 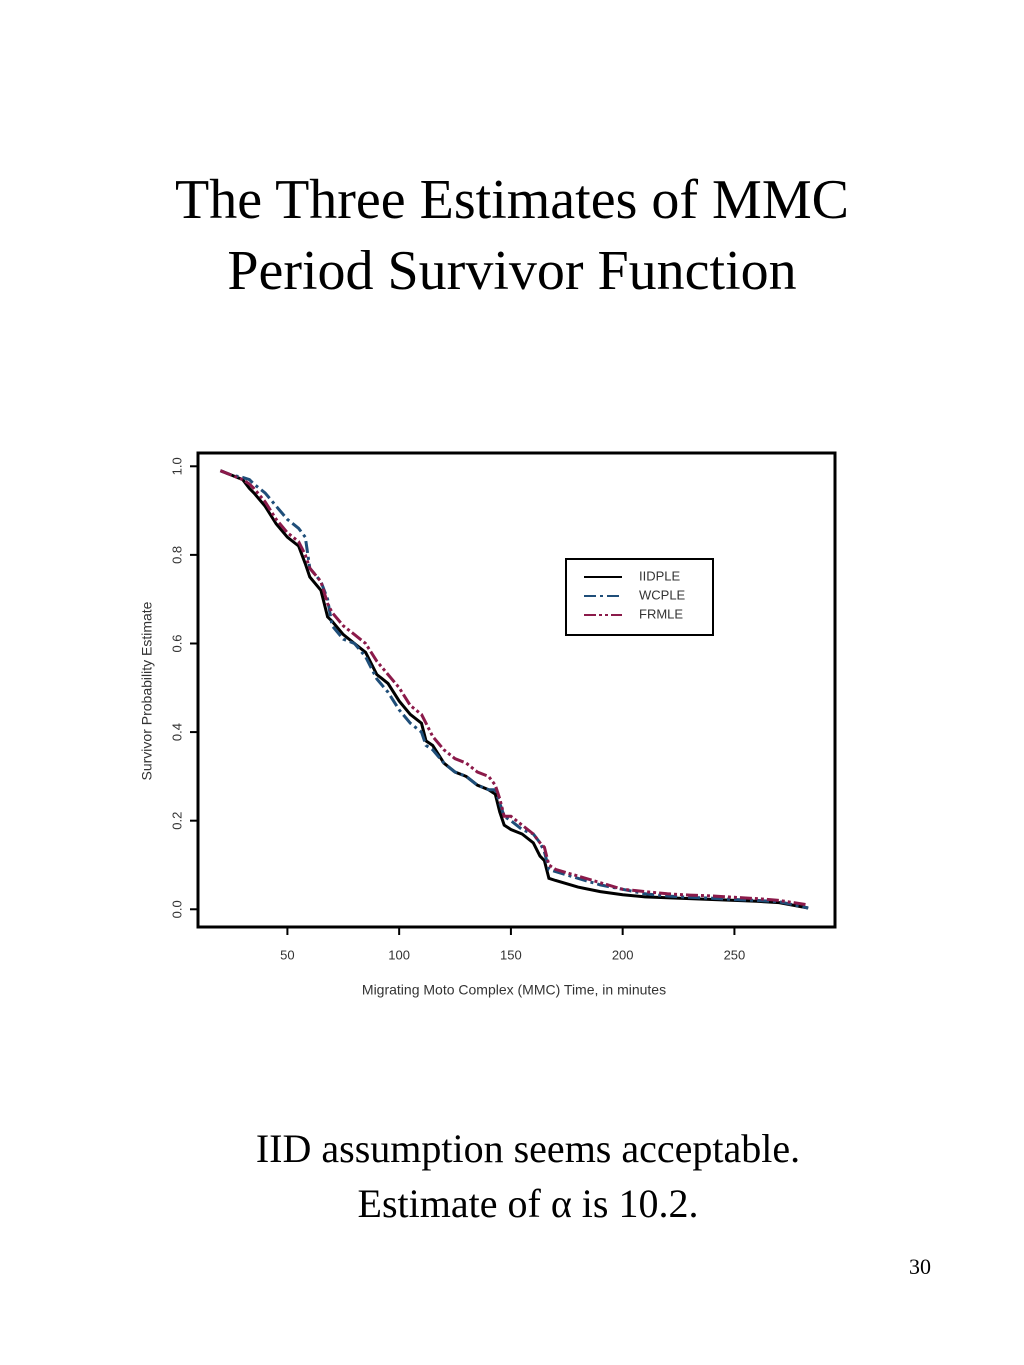 What do you see at coordinates (511, 271) in the screenshot?
I see `title-line: Period Survivor Function` at bounding box center [511, 271].